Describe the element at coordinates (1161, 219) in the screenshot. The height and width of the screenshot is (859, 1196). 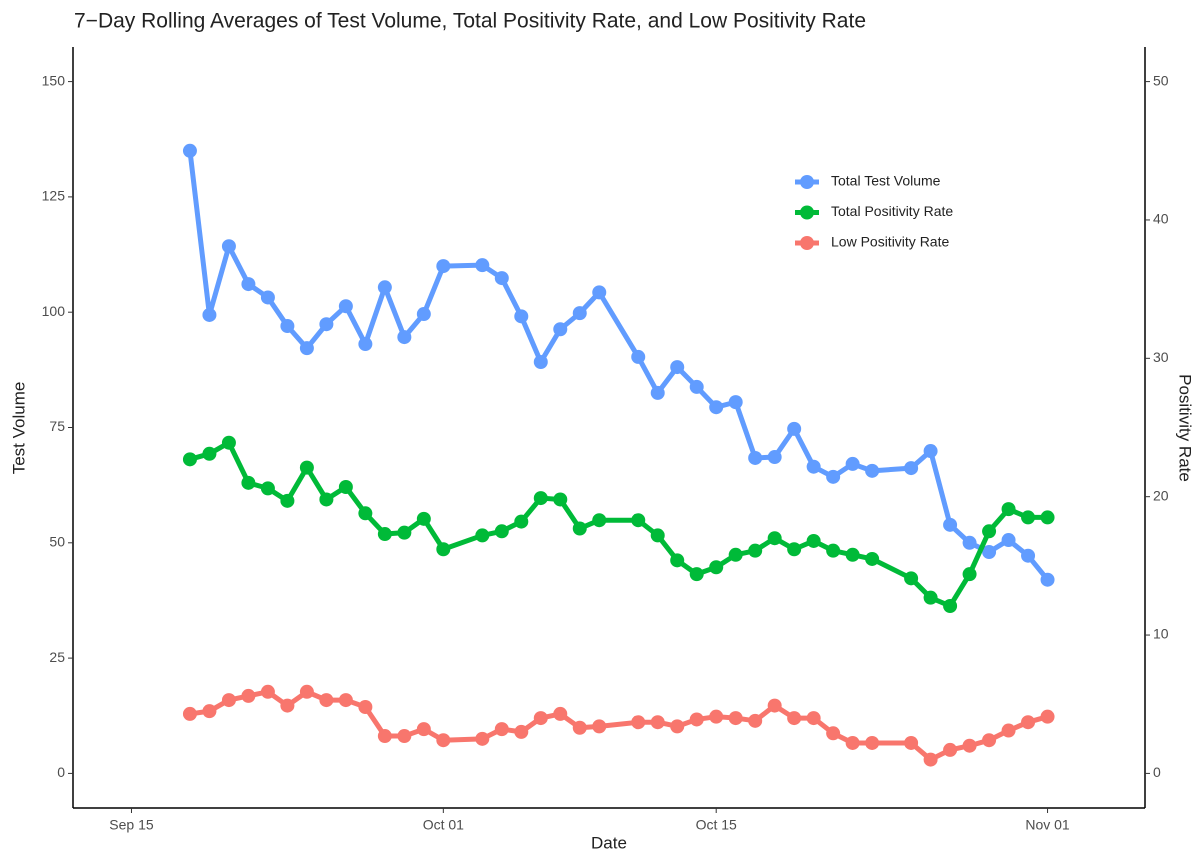
I see `y2-tick-label: 40` at that location.